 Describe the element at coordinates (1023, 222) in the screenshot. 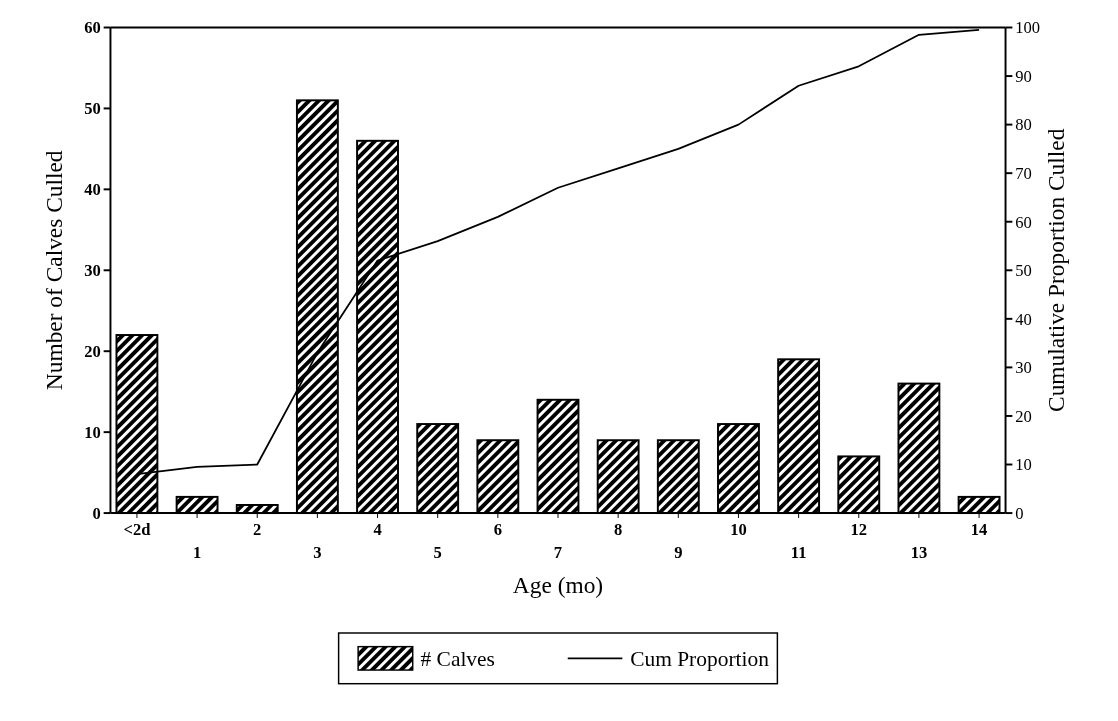

I see `y2-tick-label: 60` at that location.